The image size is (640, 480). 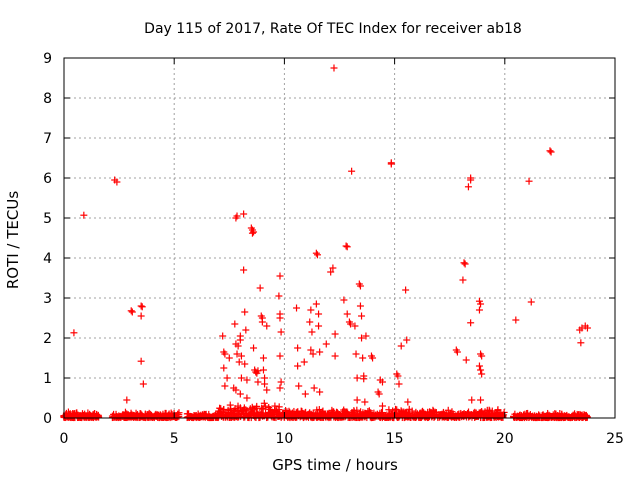 I want to click on x-tick-label: 10, so click(x=284, y=439).